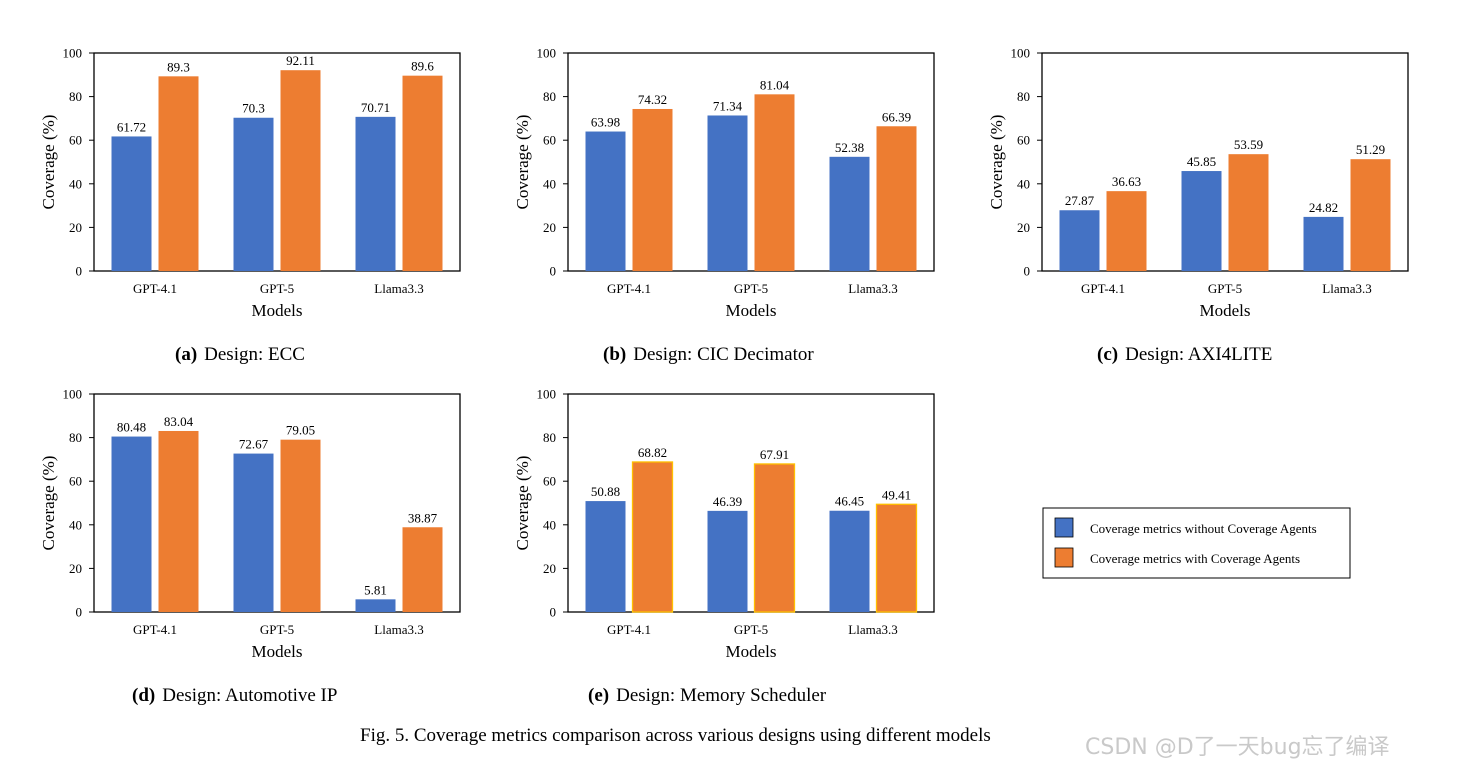 The height and width of the screenshot is (772, 1462). What do you see at coordinates (774, 454) in the screenshot?
I see `chart-e-data-label: 67.91` at bounding box center [774, 454].